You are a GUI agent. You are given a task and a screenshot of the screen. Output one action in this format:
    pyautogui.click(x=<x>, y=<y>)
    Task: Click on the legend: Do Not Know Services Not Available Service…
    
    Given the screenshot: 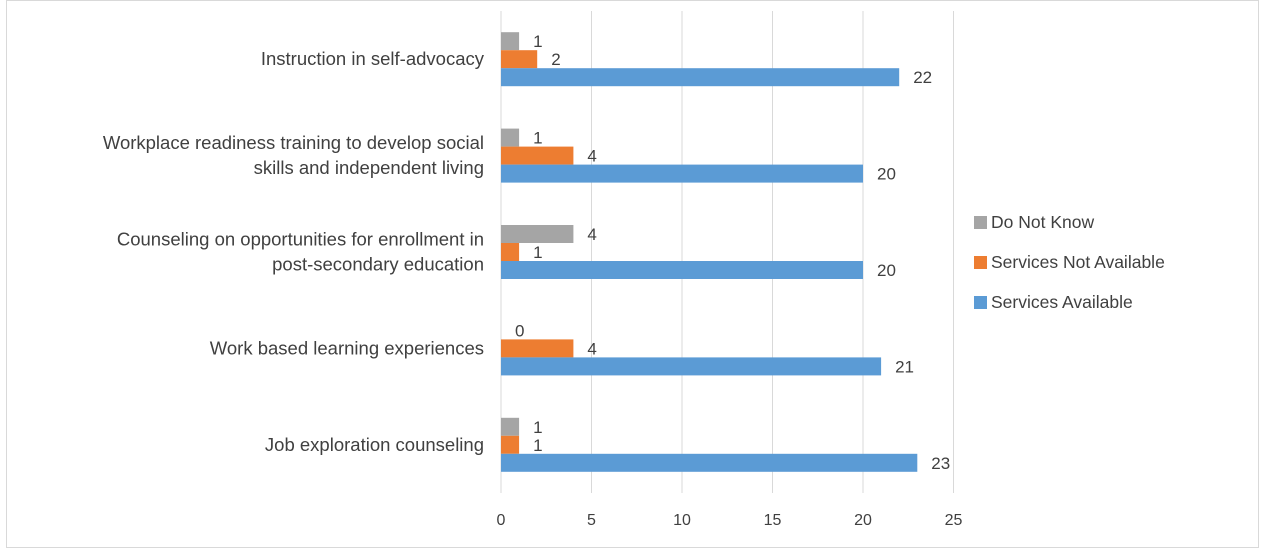 What is the action you would take?
    pyautogui.click(x=1069, y=262)
    